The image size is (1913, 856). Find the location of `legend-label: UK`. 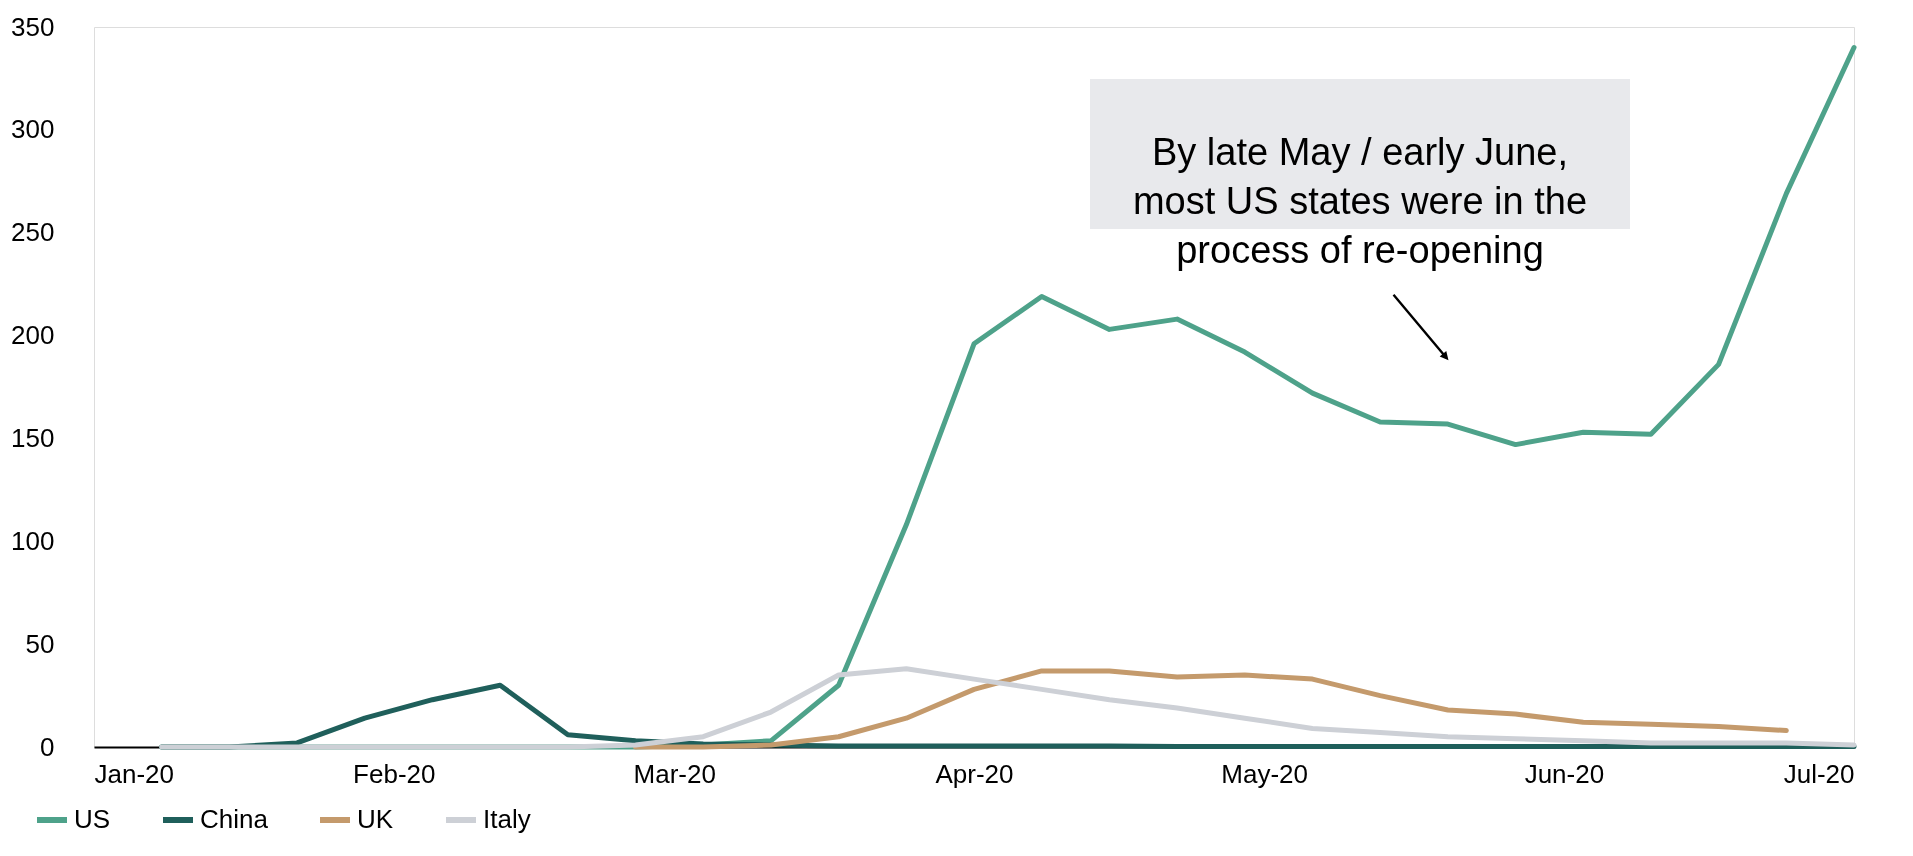

legend-label: UK is located at coordinates (375, 819).